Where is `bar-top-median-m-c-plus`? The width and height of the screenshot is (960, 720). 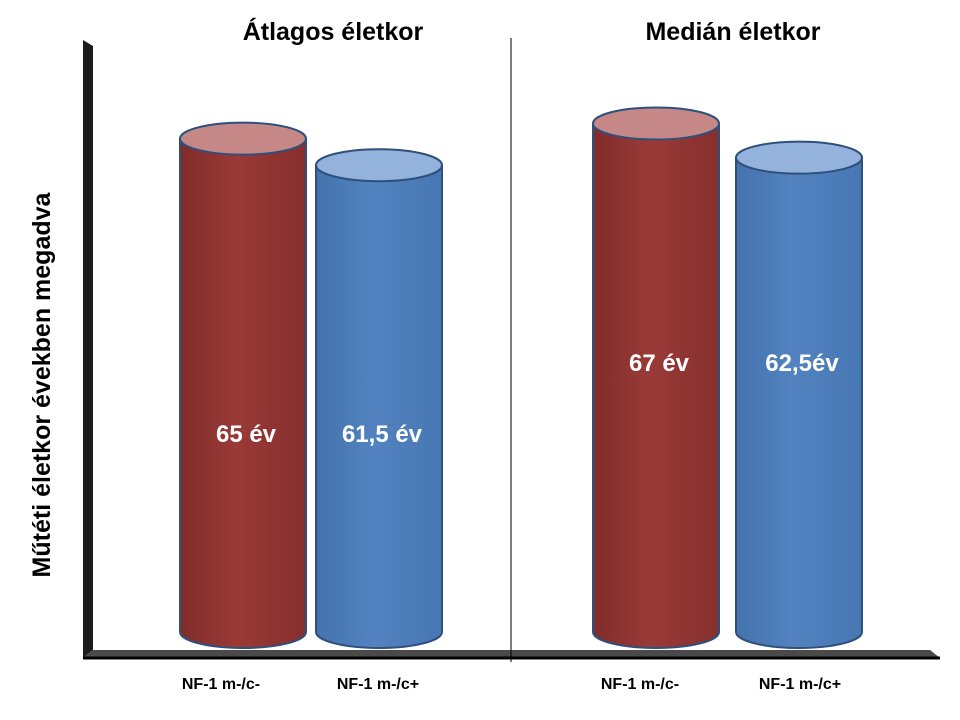
bar-top-median-m-c-plus is located at coordinates (799, 157).